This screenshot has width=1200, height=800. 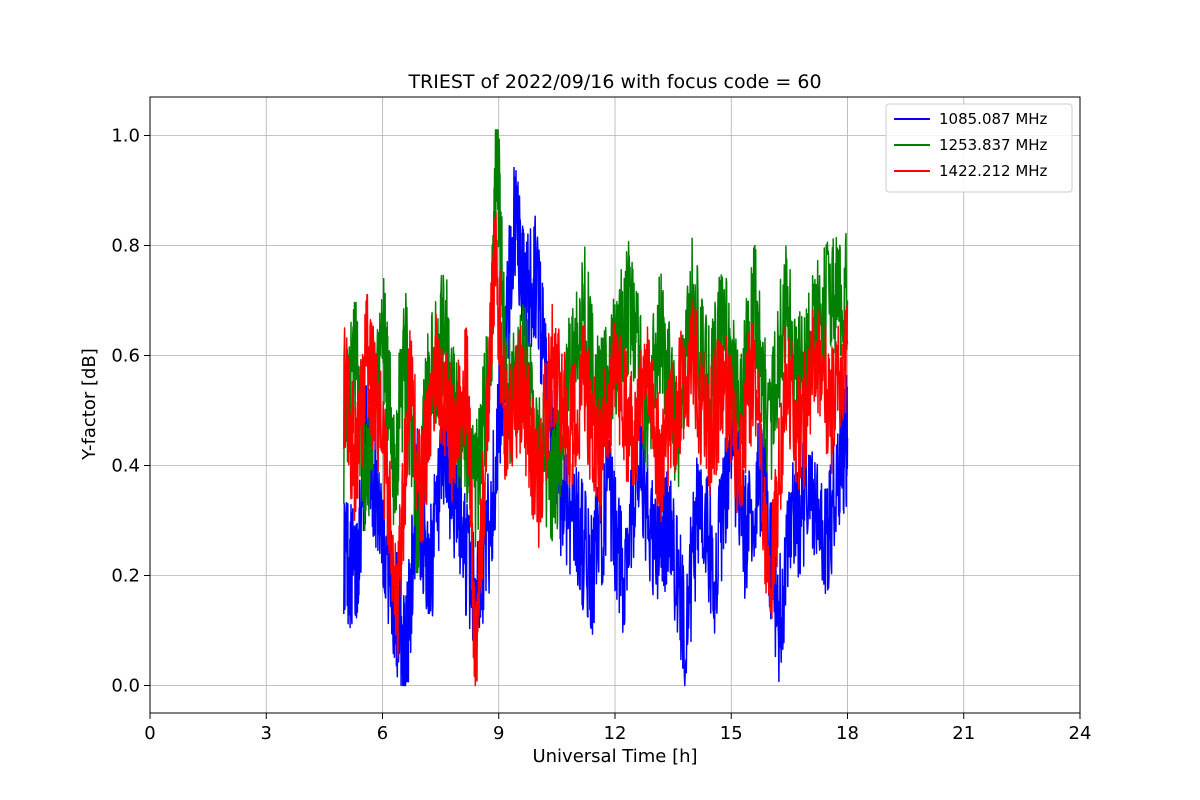 I want to click on x-tick-label: 6, so click(x=382, y=733).